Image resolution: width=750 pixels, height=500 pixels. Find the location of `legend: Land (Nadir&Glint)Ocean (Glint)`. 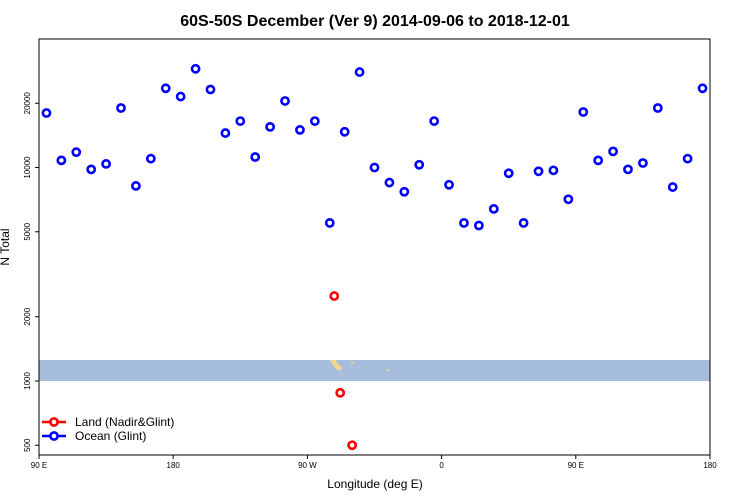

legend: Land (Nadir&Glint)Ocean (Glint) is located at coordinates (108, 429).